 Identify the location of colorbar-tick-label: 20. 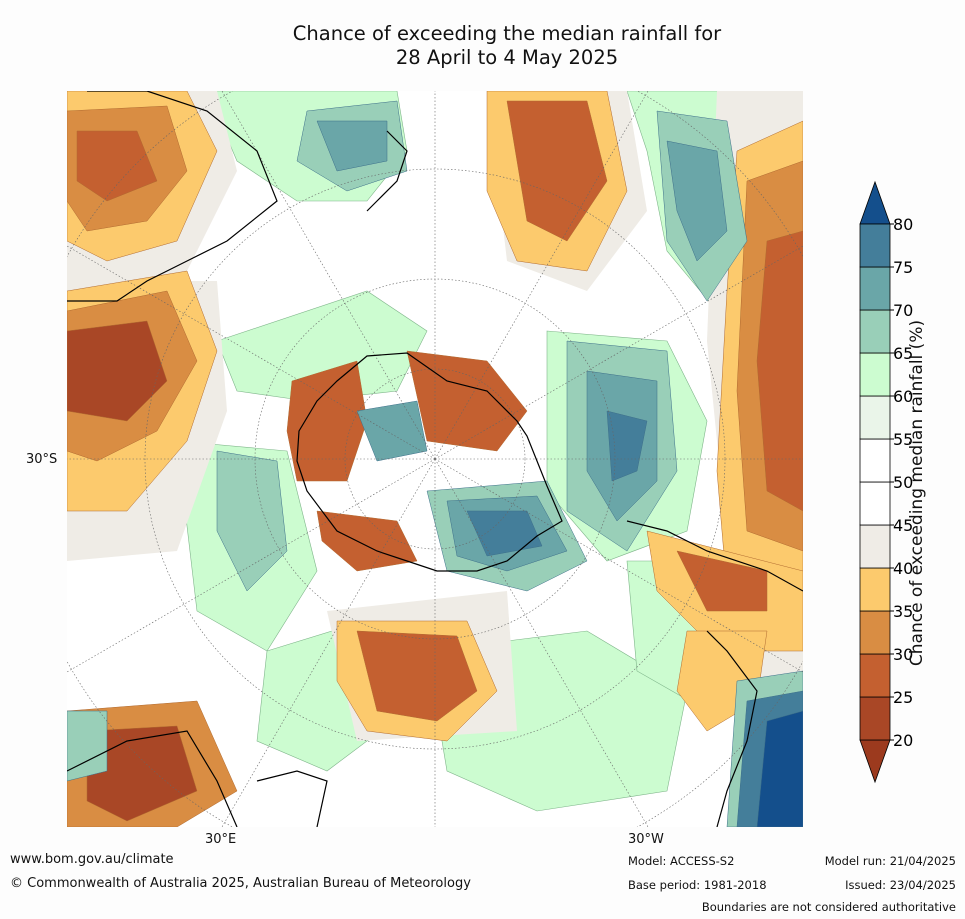
(903, 740).